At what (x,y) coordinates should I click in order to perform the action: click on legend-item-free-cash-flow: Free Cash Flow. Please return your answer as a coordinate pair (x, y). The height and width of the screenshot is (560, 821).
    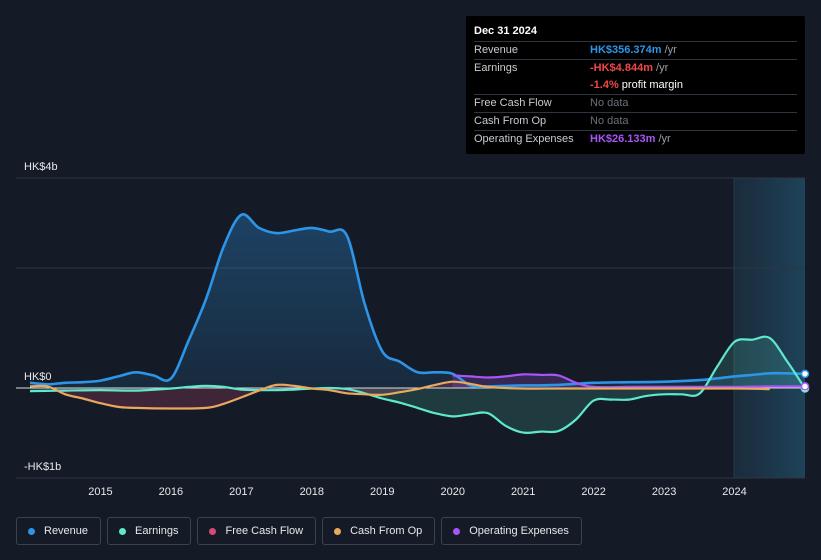
    Looking at the image, I should click on (257, 531).